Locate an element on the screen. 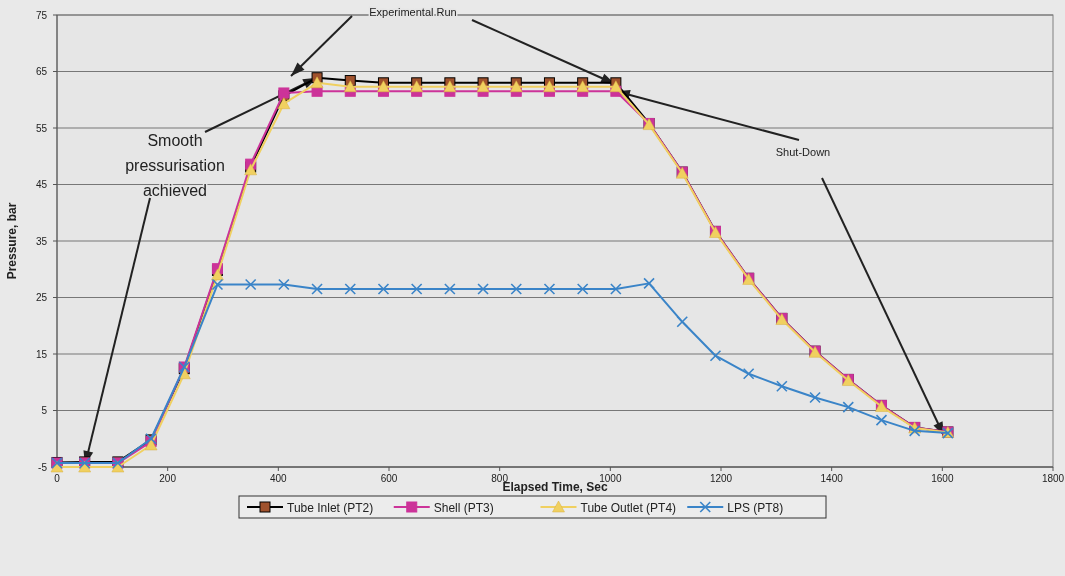 Image resolution: width=1065 pixels, height=576 pixels. y-tick-label: 35 is located at coordinates (41, 241).